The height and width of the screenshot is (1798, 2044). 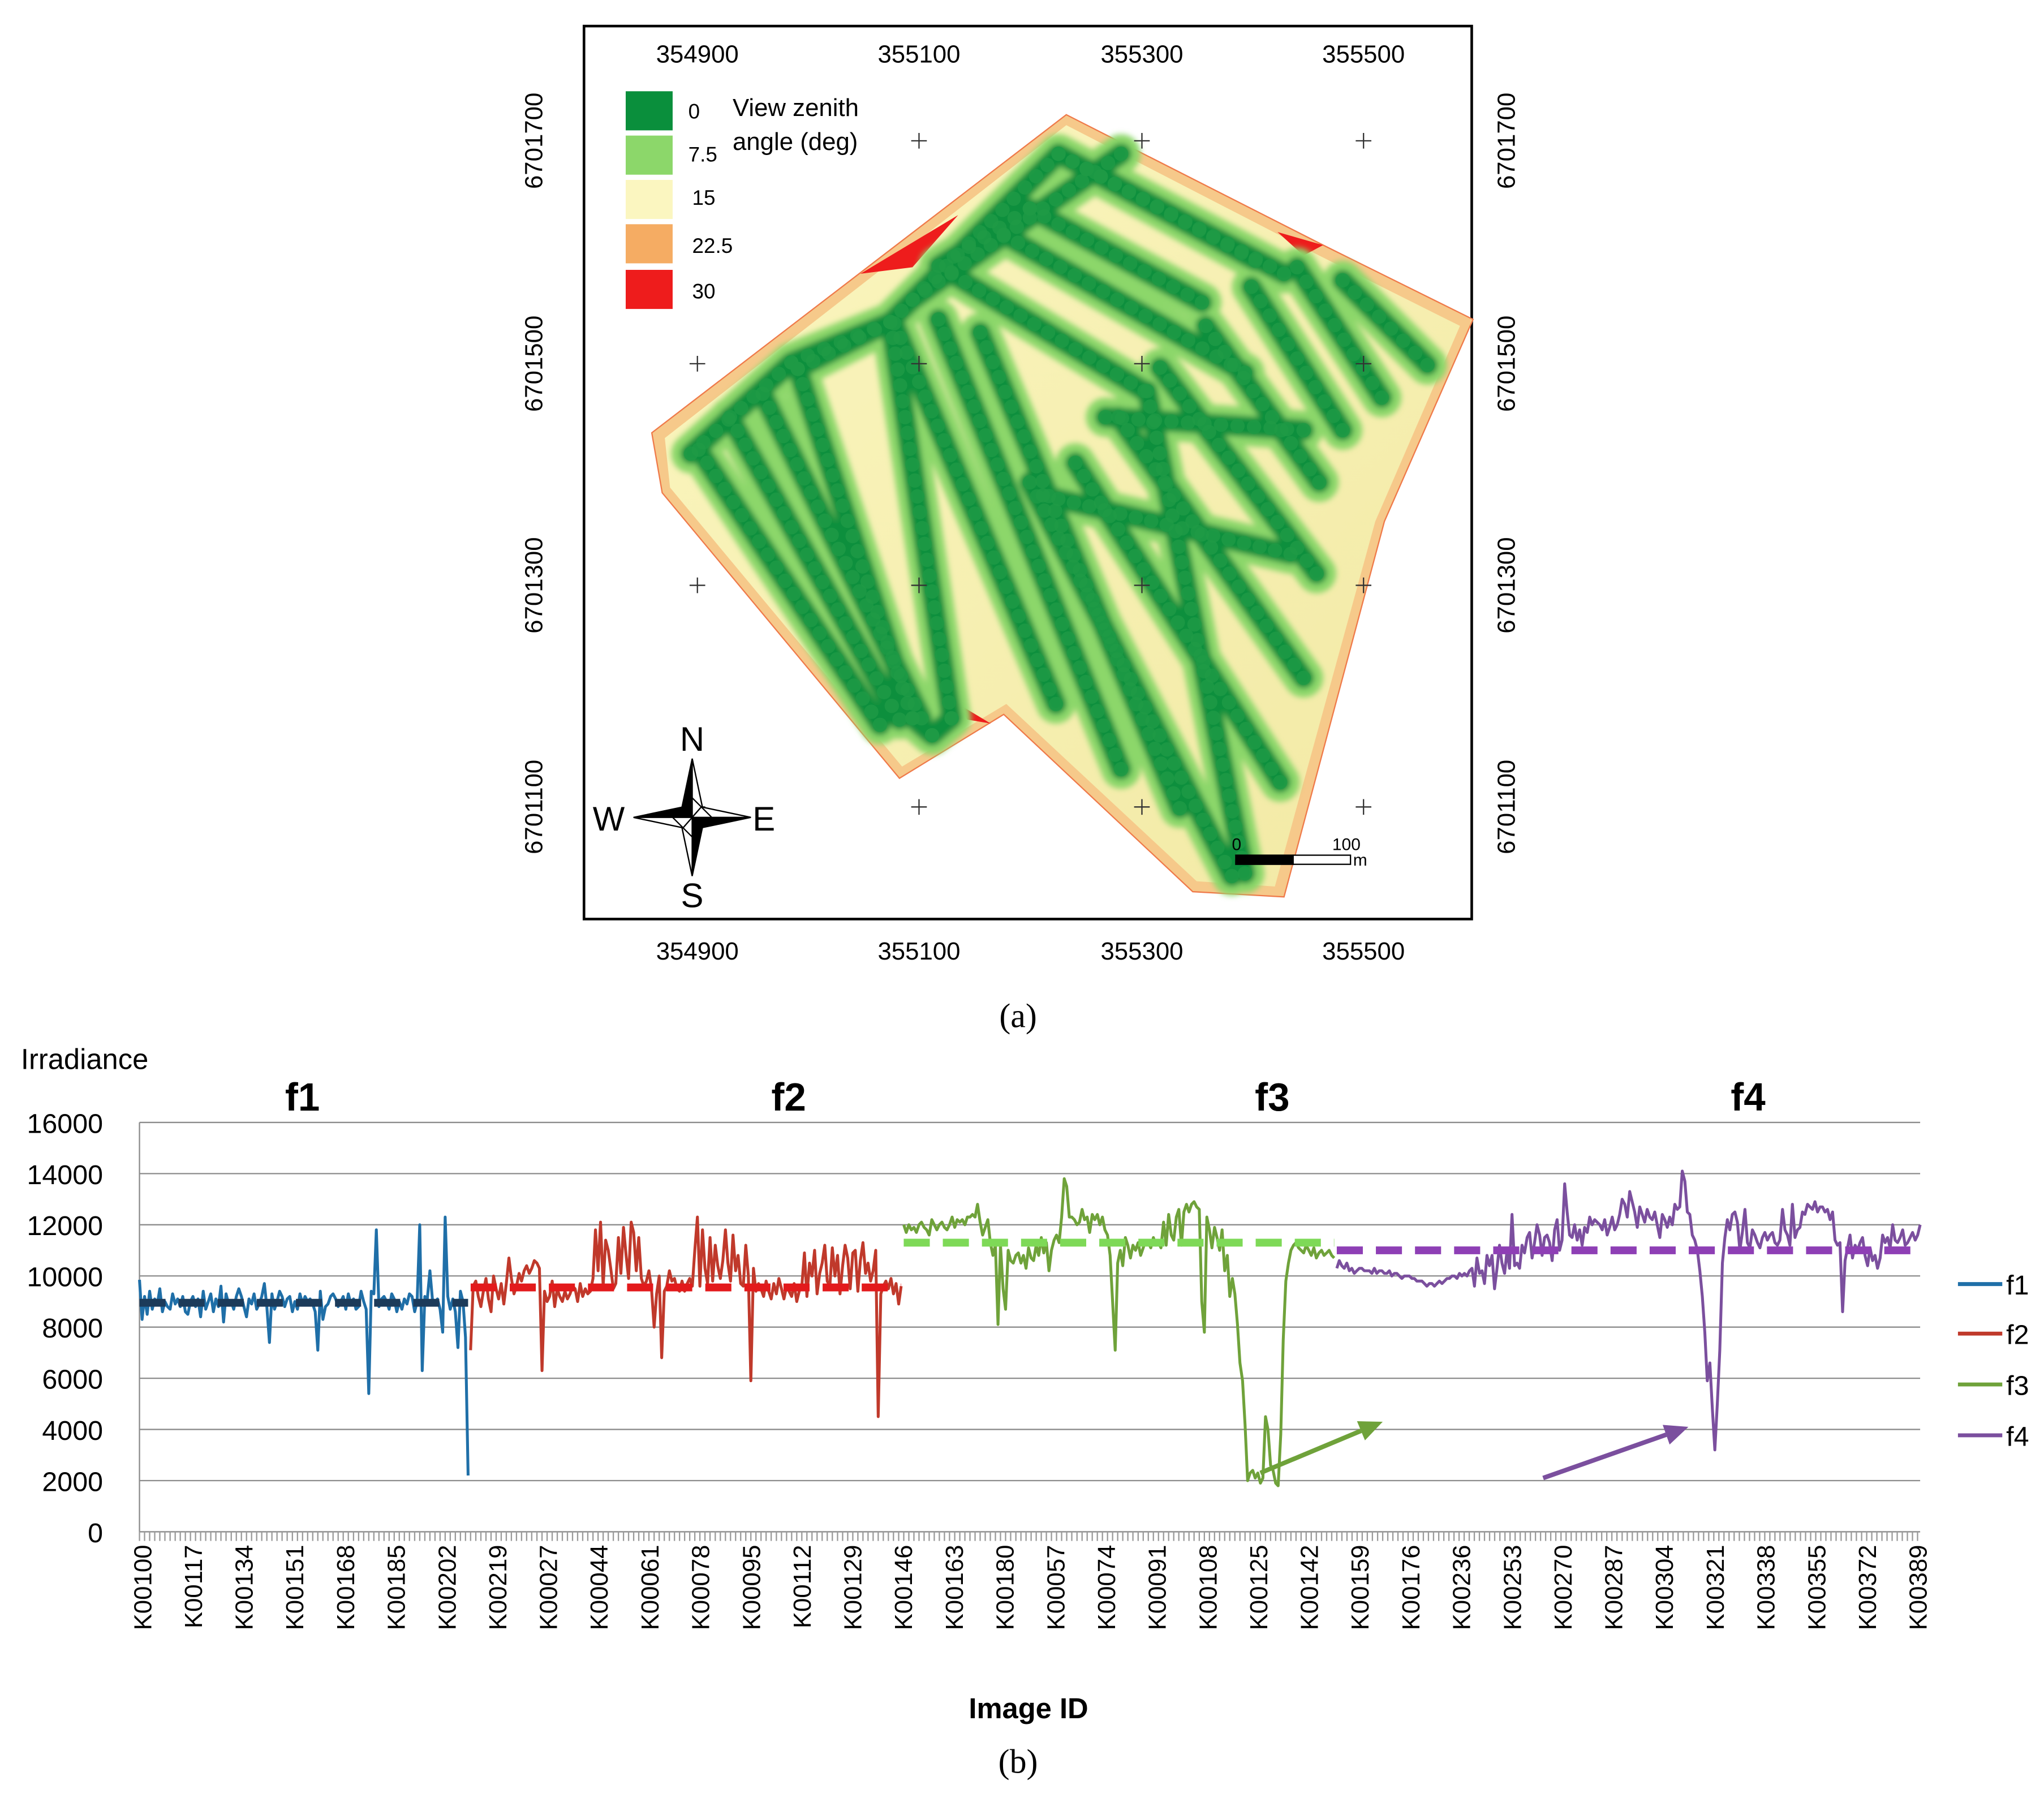 What do you see at coordinates (534, 141) in the screenshot?
I see `map-y-tick: 6701700` at bounding box center [534, 141].